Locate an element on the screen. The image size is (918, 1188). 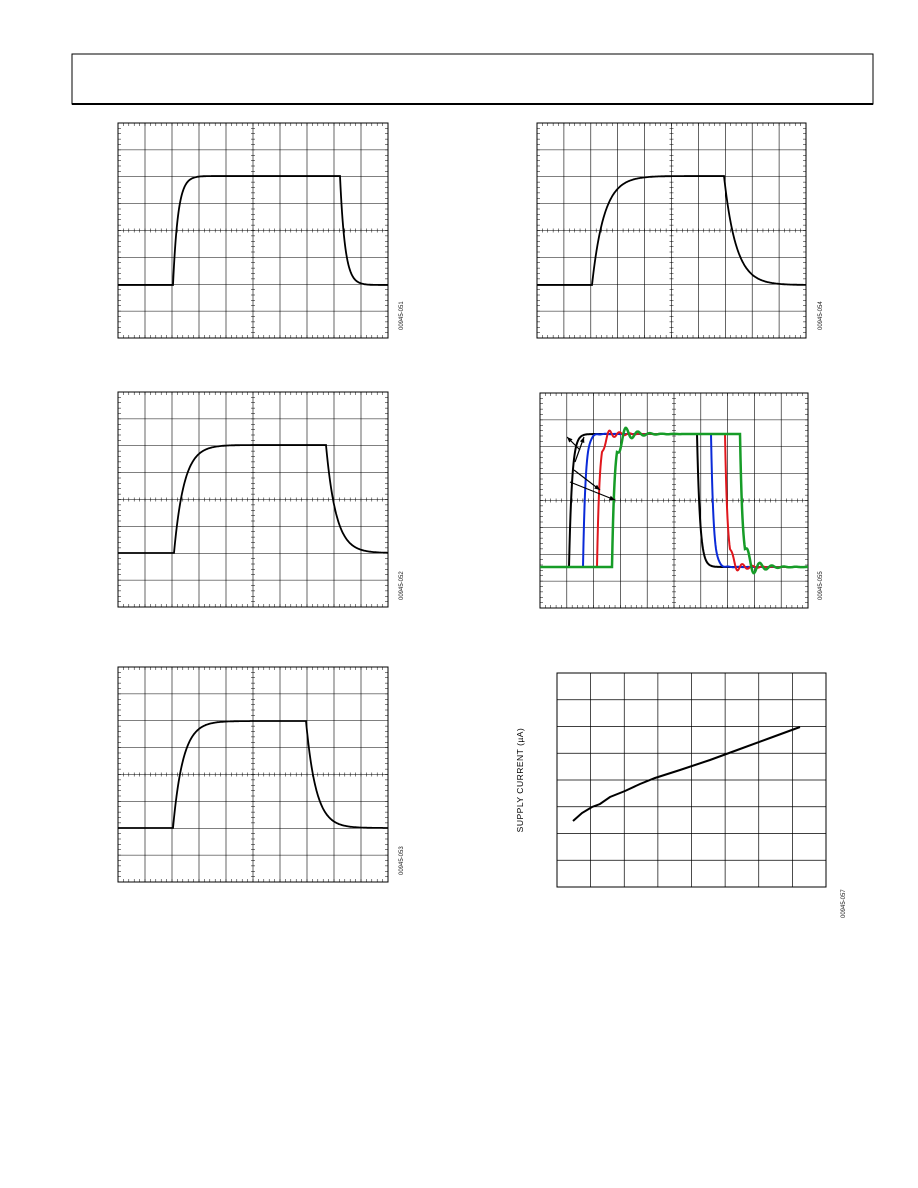
figure-id: 00945-051 is located at coordinates (402, 315).